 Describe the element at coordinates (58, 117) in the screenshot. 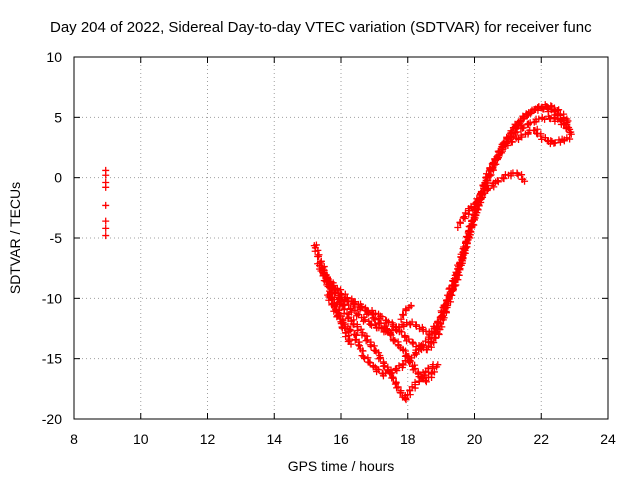

I see `y-tick-label: 5` at that location.